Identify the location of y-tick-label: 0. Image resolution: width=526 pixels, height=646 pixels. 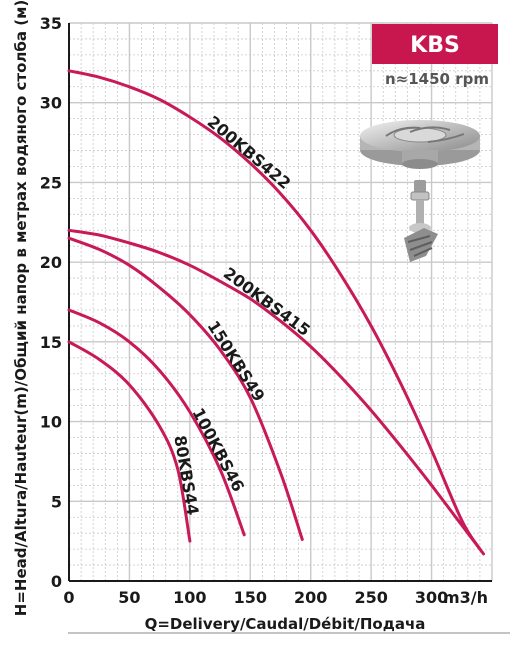
(56, 581).